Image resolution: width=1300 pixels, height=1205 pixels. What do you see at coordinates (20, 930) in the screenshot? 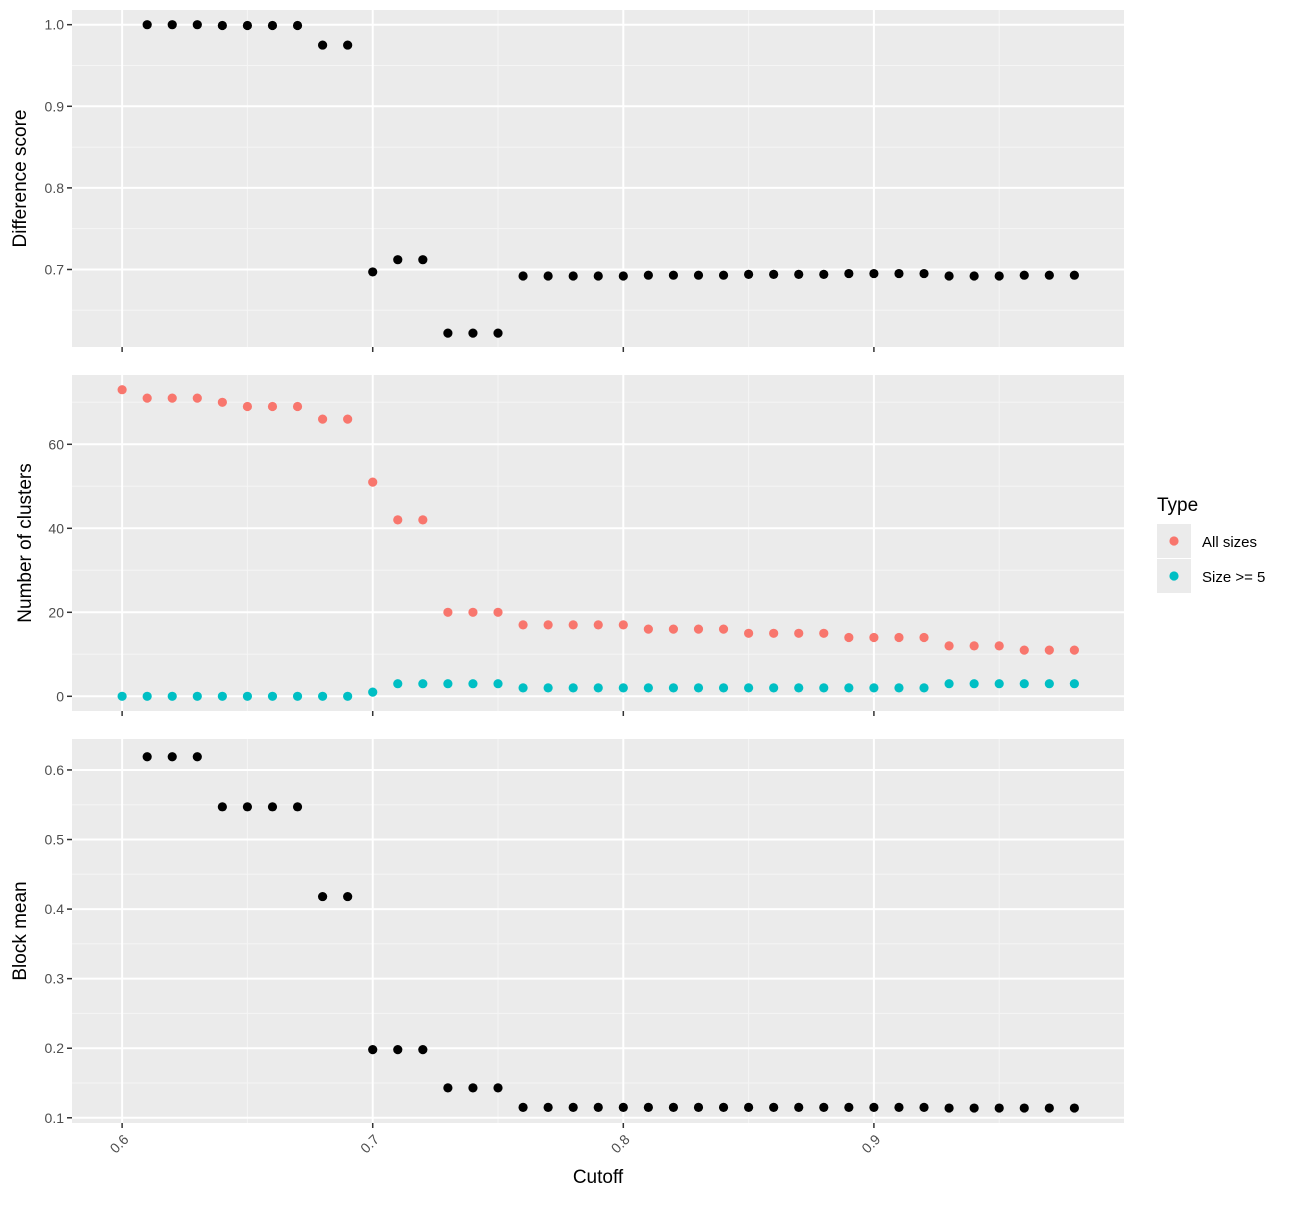
I see `panel-3-y-axis-title: Block mean` at bounding box center [20, 930].